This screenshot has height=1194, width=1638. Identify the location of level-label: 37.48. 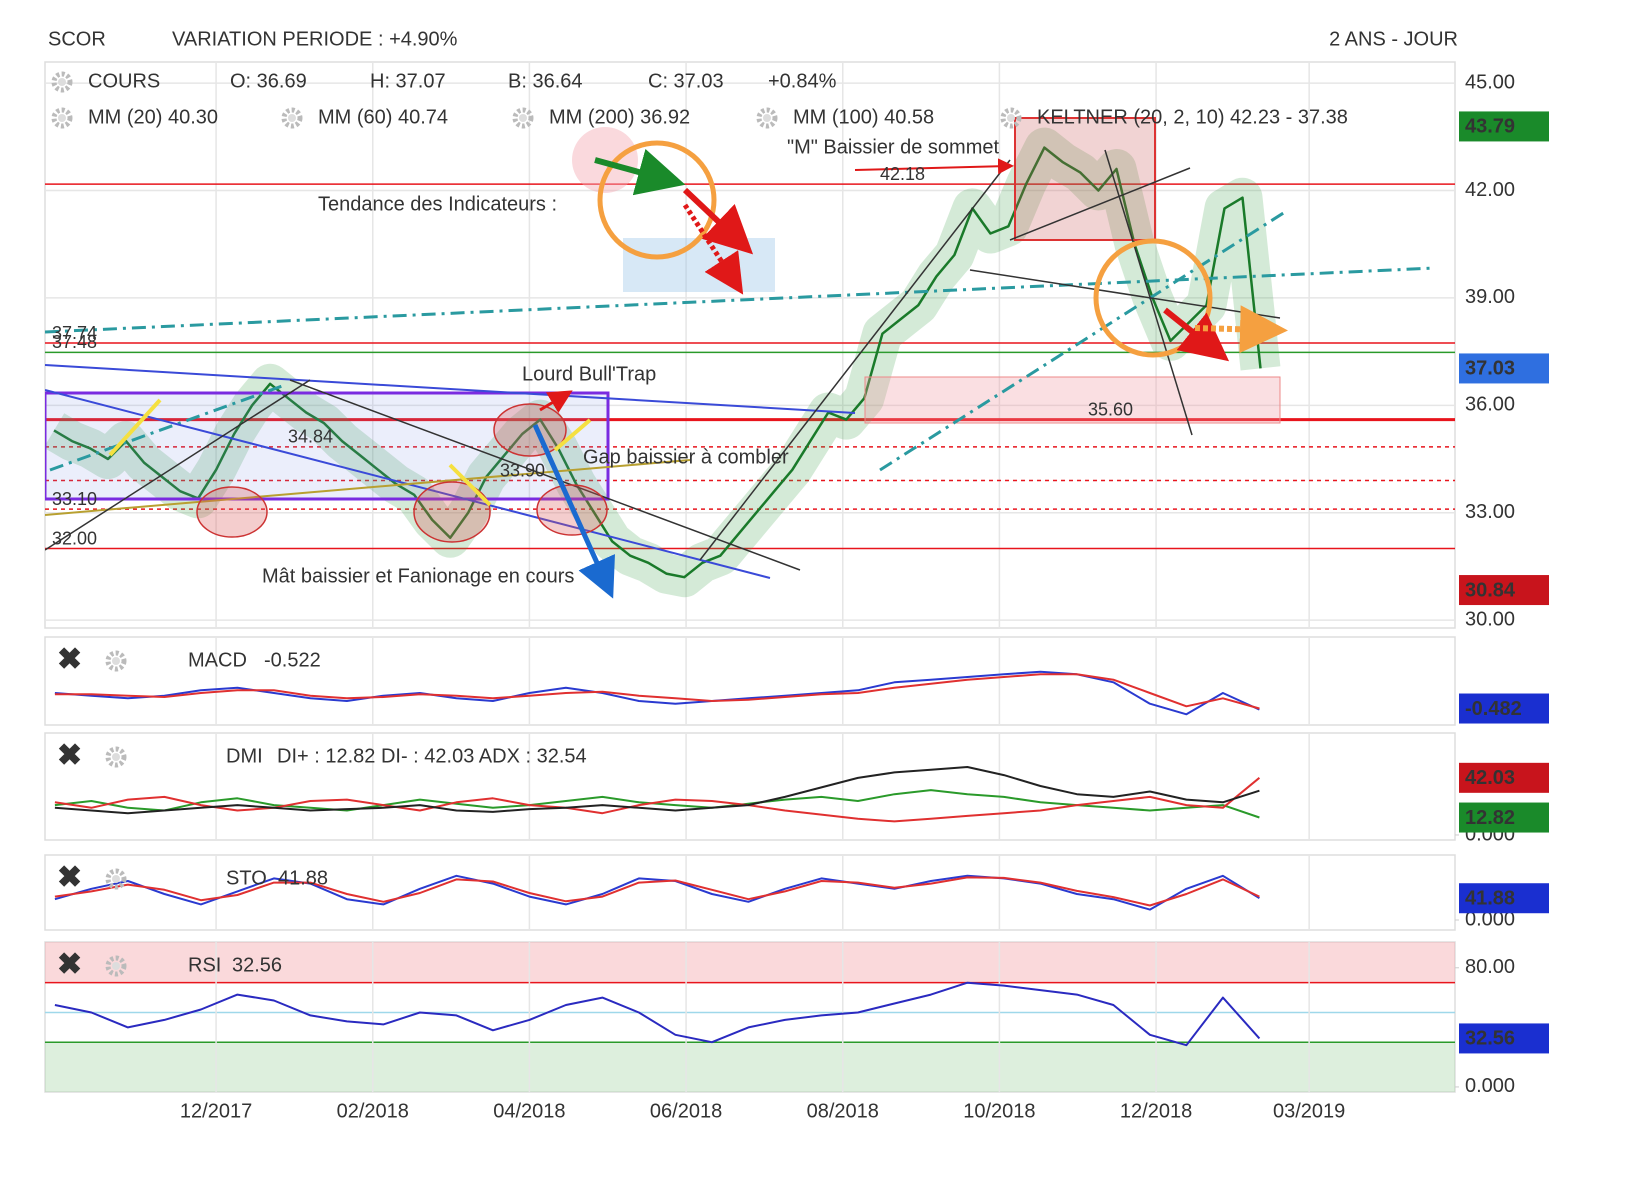
(74, 342).